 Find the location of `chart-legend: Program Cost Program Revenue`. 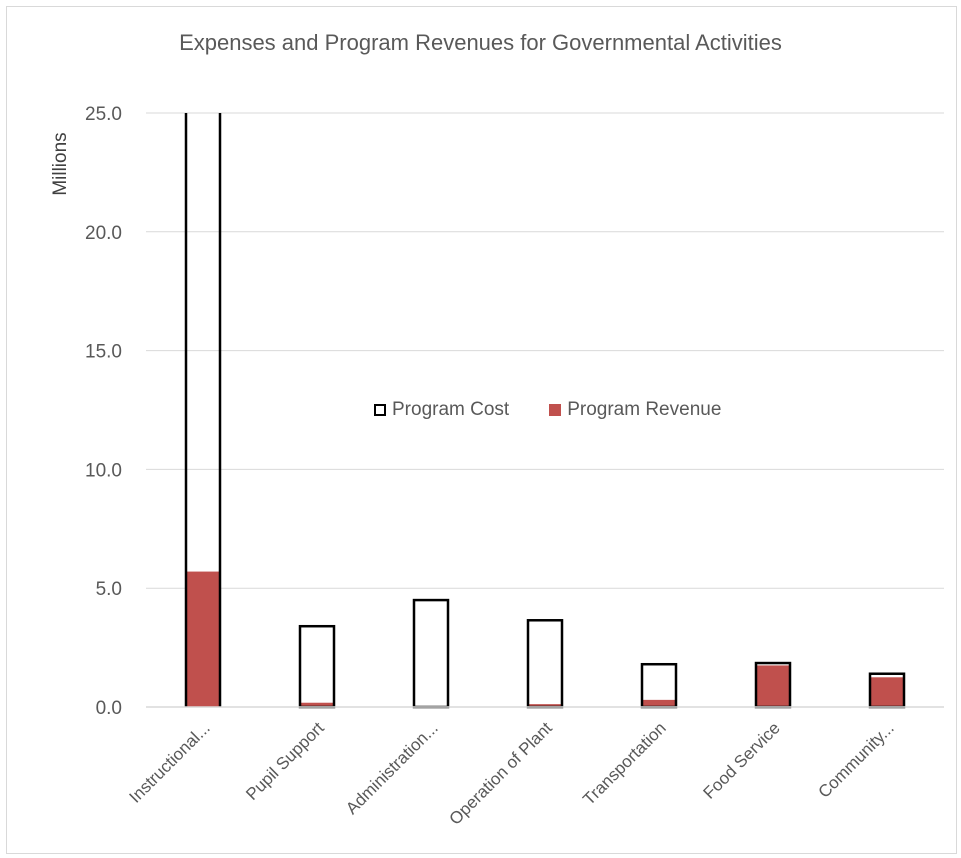

chart-legend: Program Cost Program Revenue is located at coordinates (547, 410).